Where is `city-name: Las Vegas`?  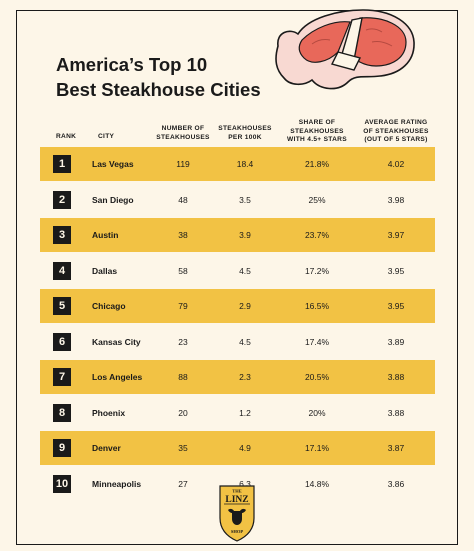
city-name: Las Vegas is located at coordinates (113, 164).